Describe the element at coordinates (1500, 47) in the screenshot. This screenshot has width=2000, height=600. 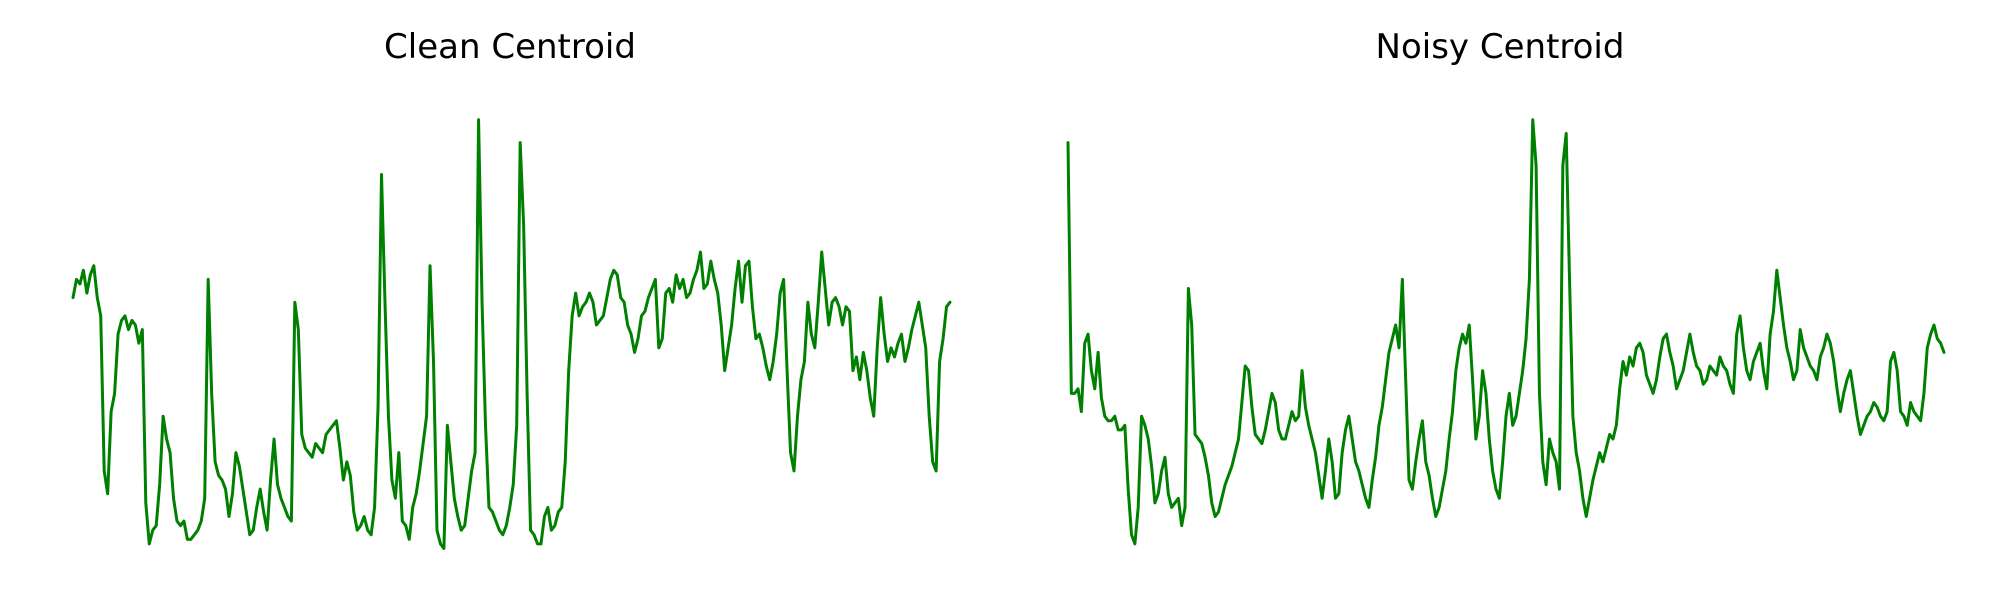
I see `chart-title-noisy: Noisy Centroid` at that location.